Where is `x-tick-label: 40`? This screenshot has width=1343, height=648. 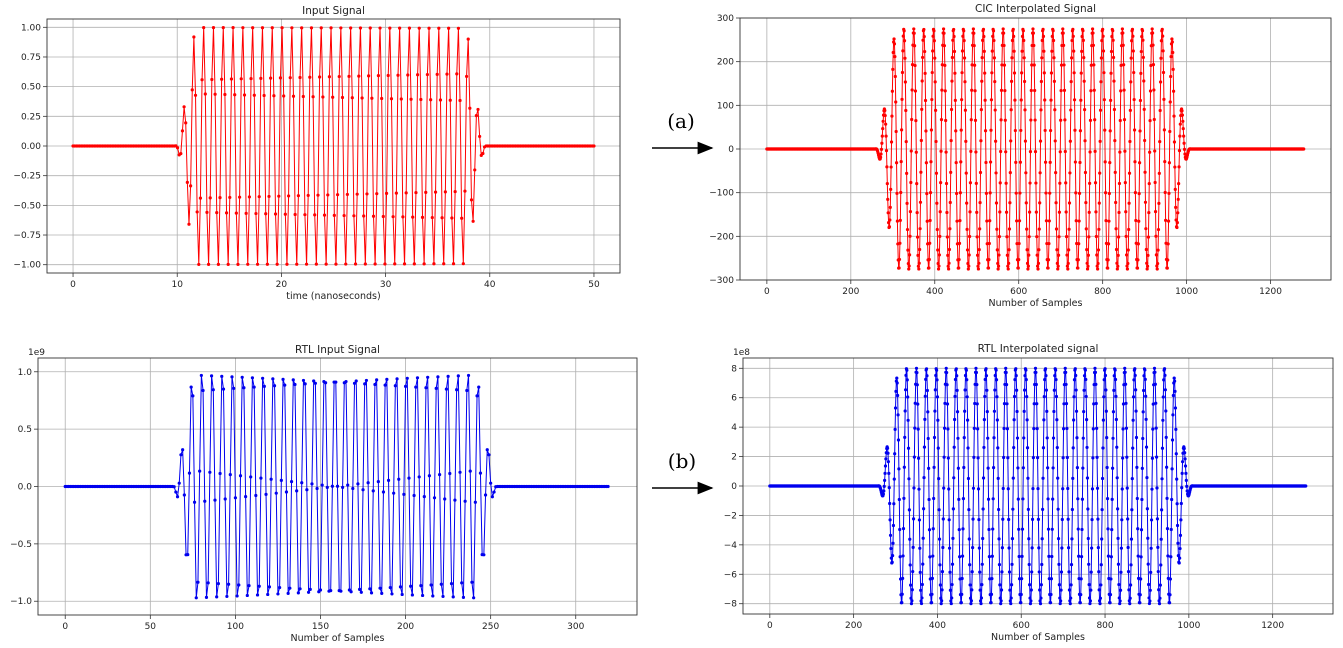
x-tick-label: 40 is located at coordinates (490, 285).